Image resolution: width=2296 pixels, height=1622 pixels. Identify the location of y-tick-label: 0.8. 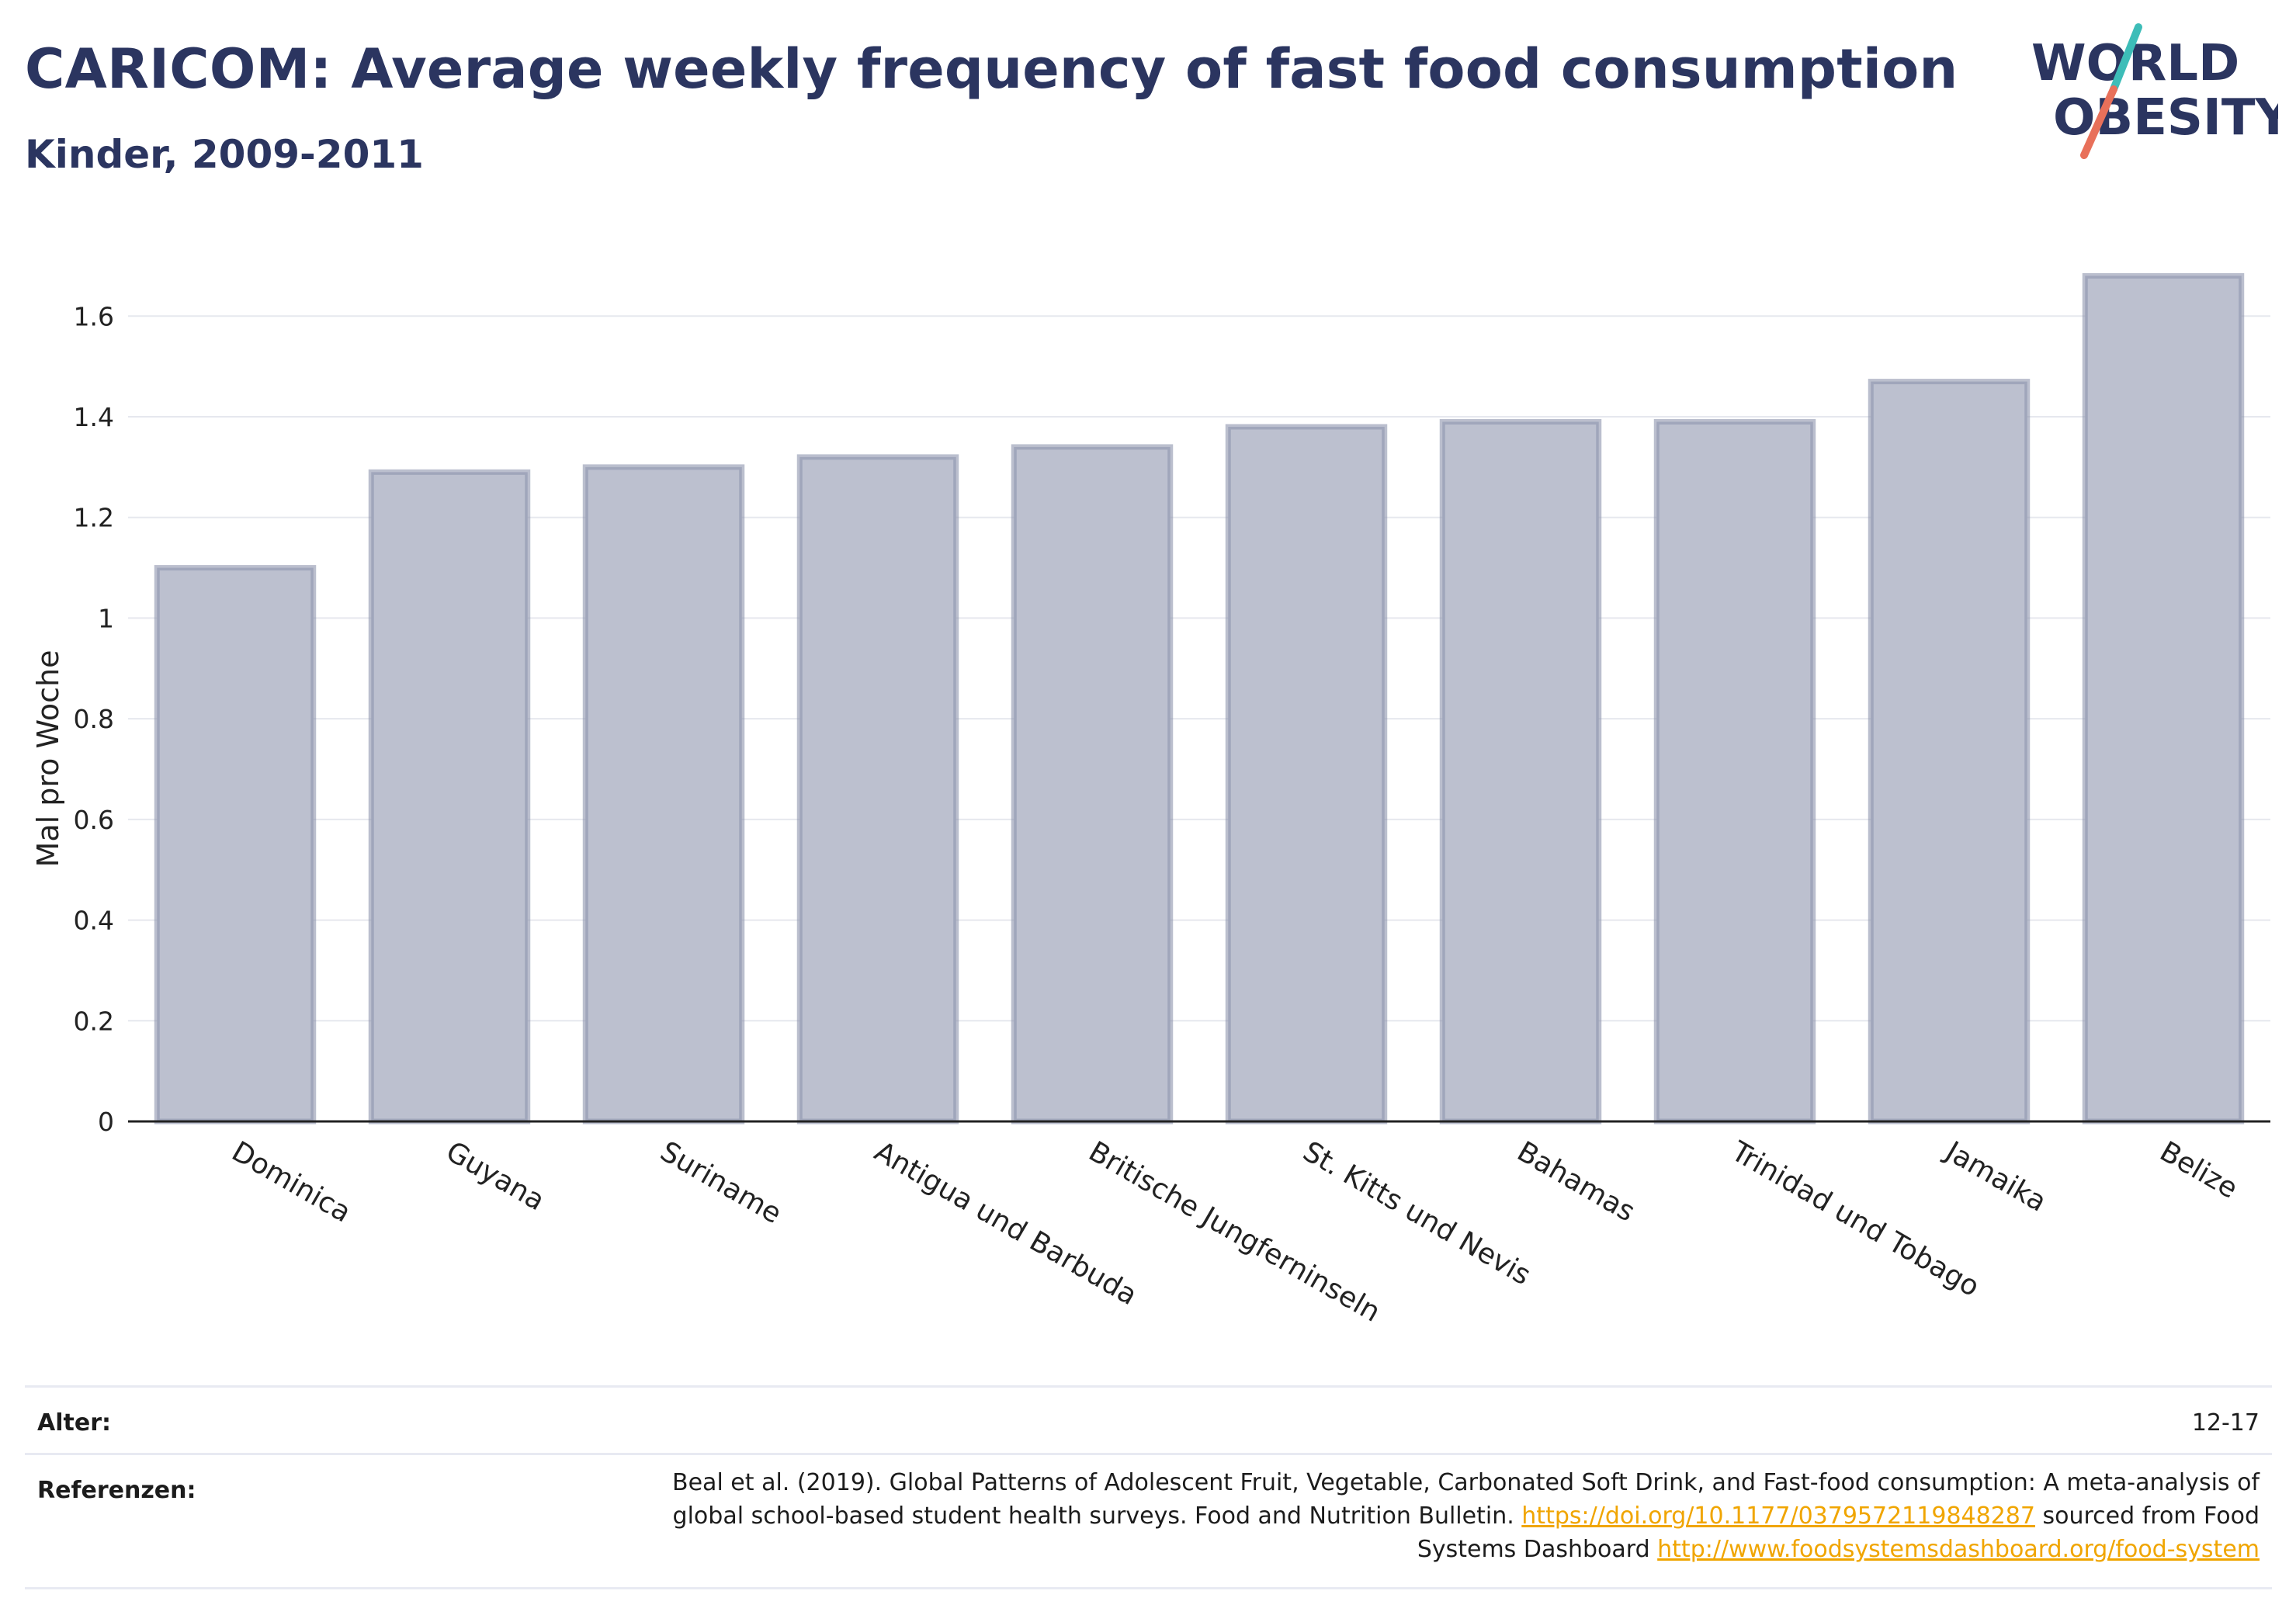
(94, 719).